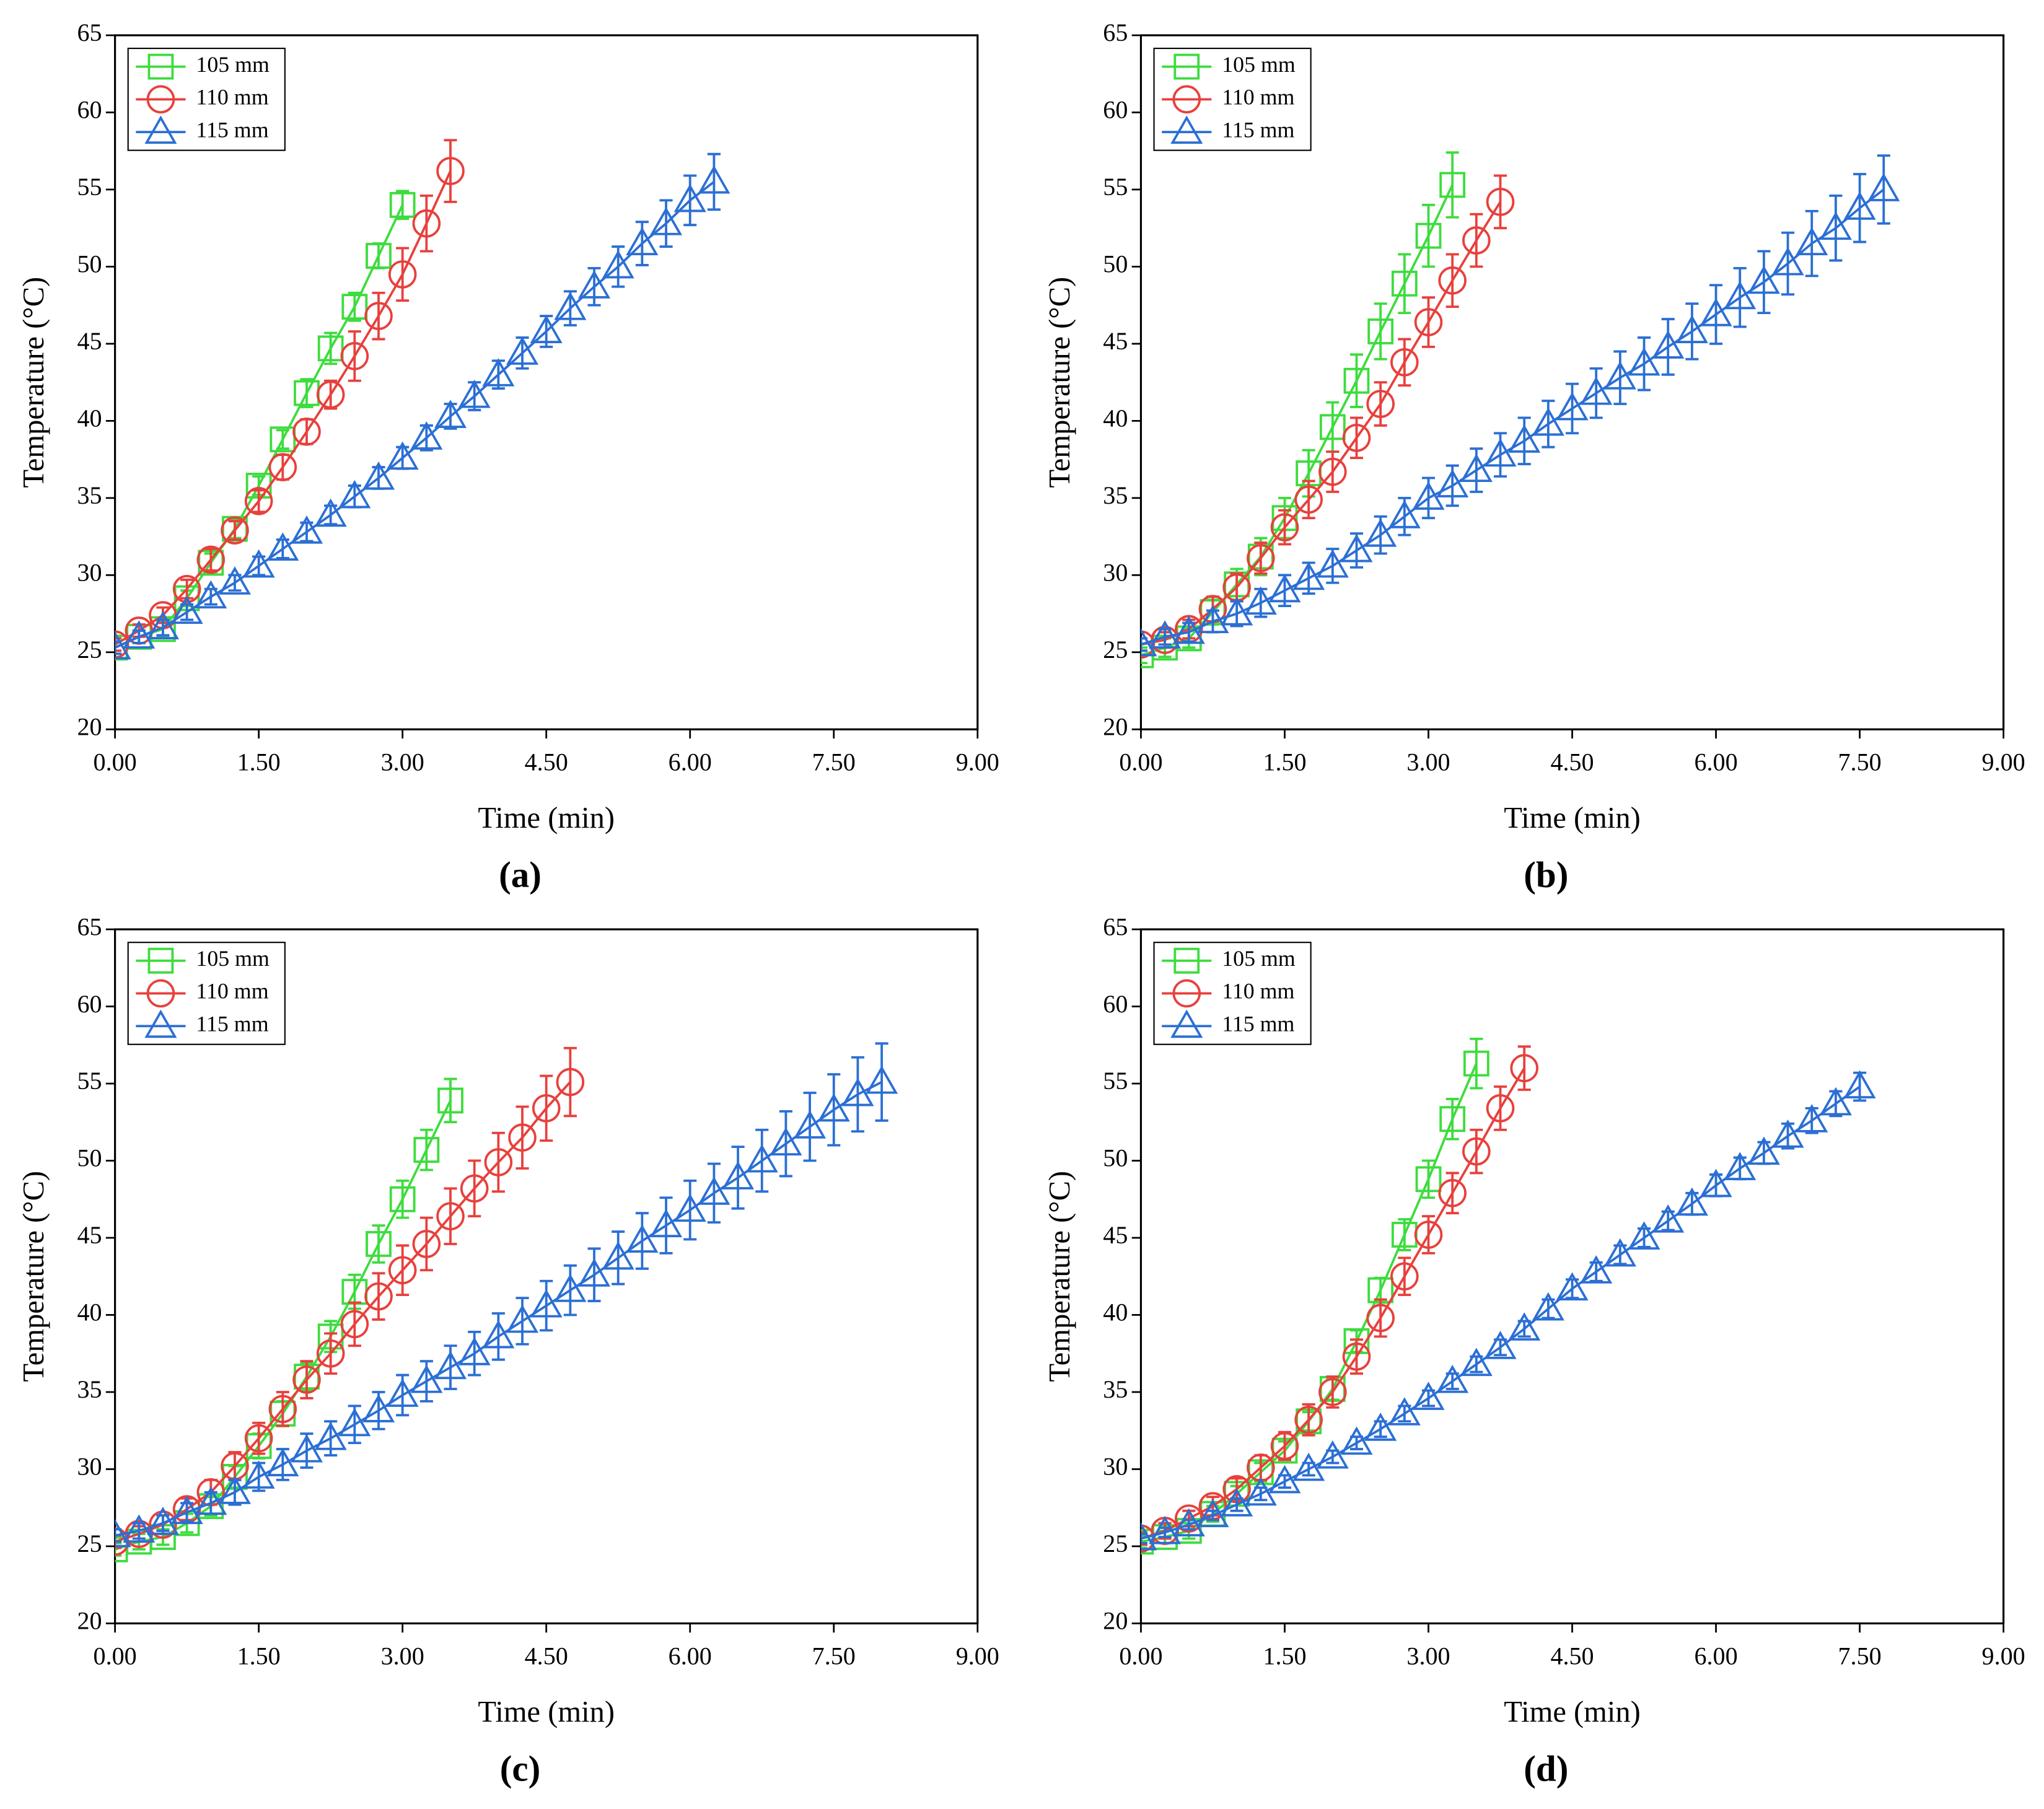 The width and height of the screenshot is (2044, 1809). I want to click on y-tick-label: 40, so click(1115, 418).